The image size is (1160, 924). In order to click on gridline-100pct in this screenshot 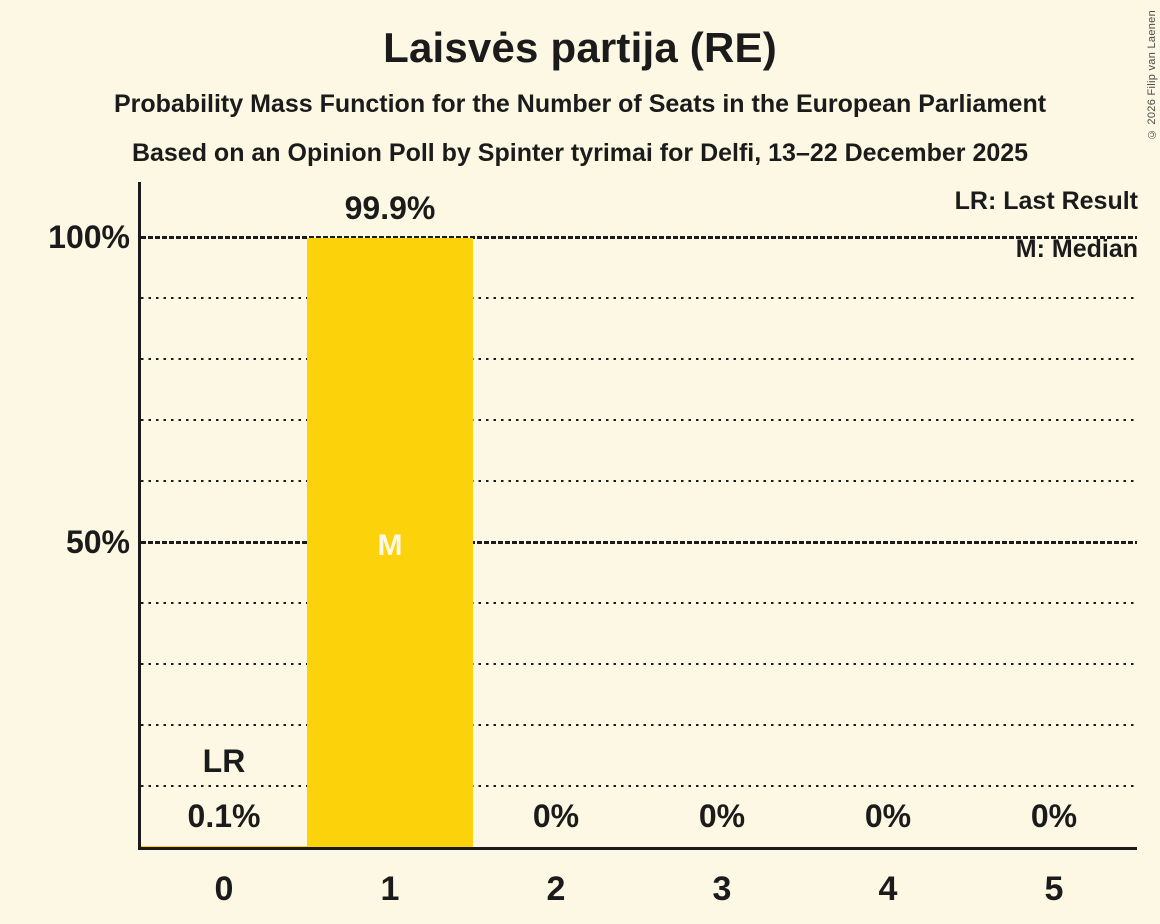, I will do `click(639, 237)`.